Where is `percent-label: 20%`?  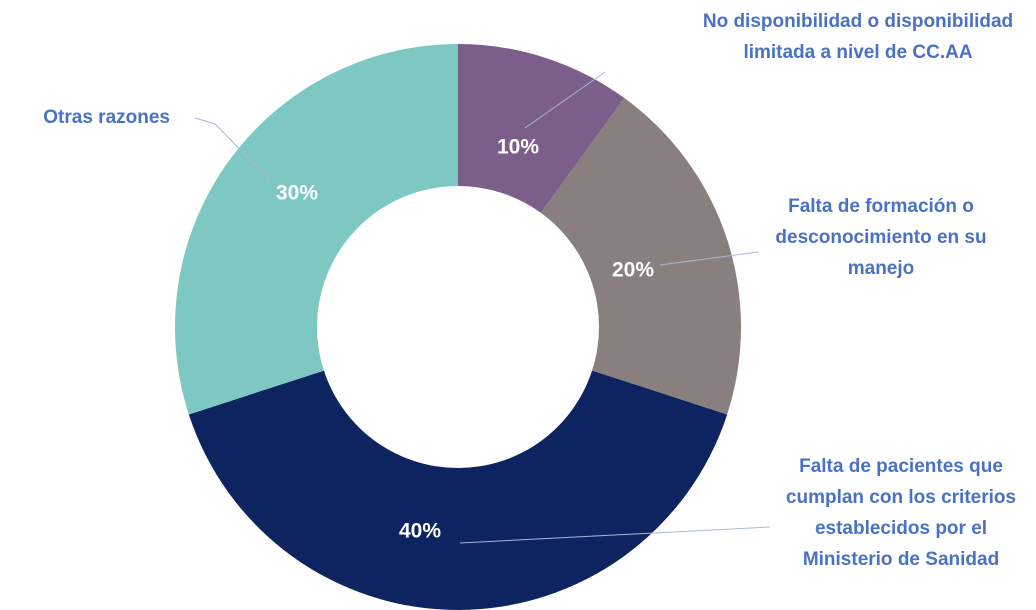
percent-label: 20% is located at coordinates (633, 270).